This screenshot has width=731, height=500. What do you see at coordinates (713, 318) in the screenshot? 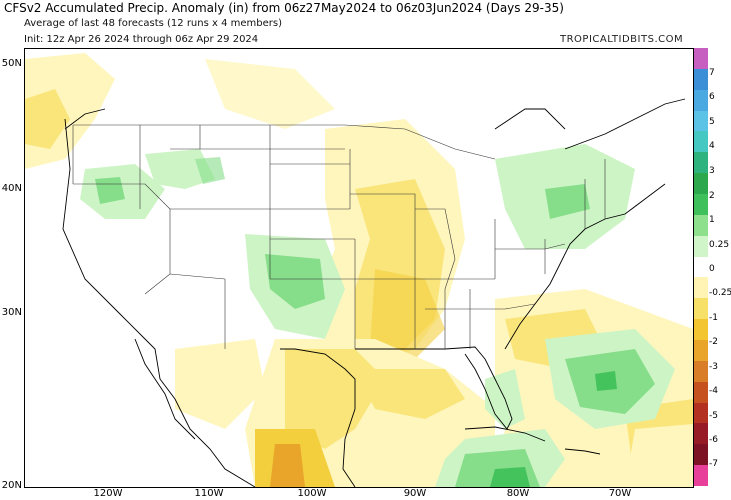
I see `colorbar-label: -1` at bounding box center [713, 318].